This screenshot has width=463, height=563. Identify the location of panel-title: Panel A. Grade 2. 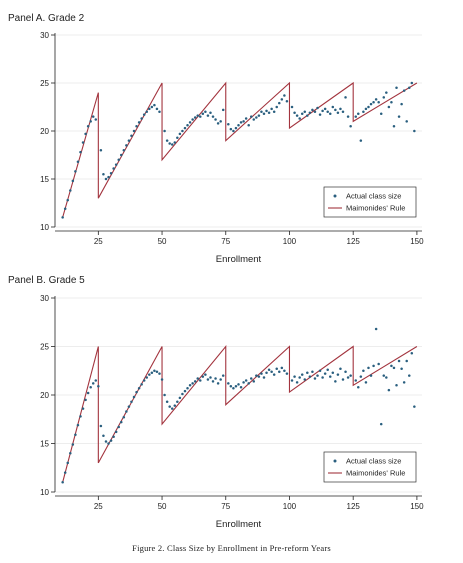
(46, 18).